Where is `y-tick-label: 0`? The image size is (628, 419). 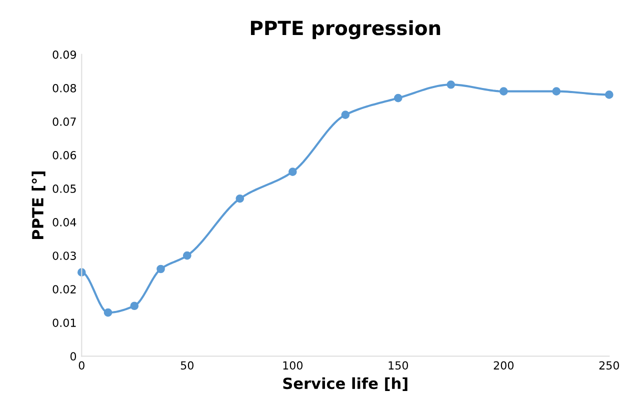
y-tick-label: 0 is located at coordinates (73, 356).